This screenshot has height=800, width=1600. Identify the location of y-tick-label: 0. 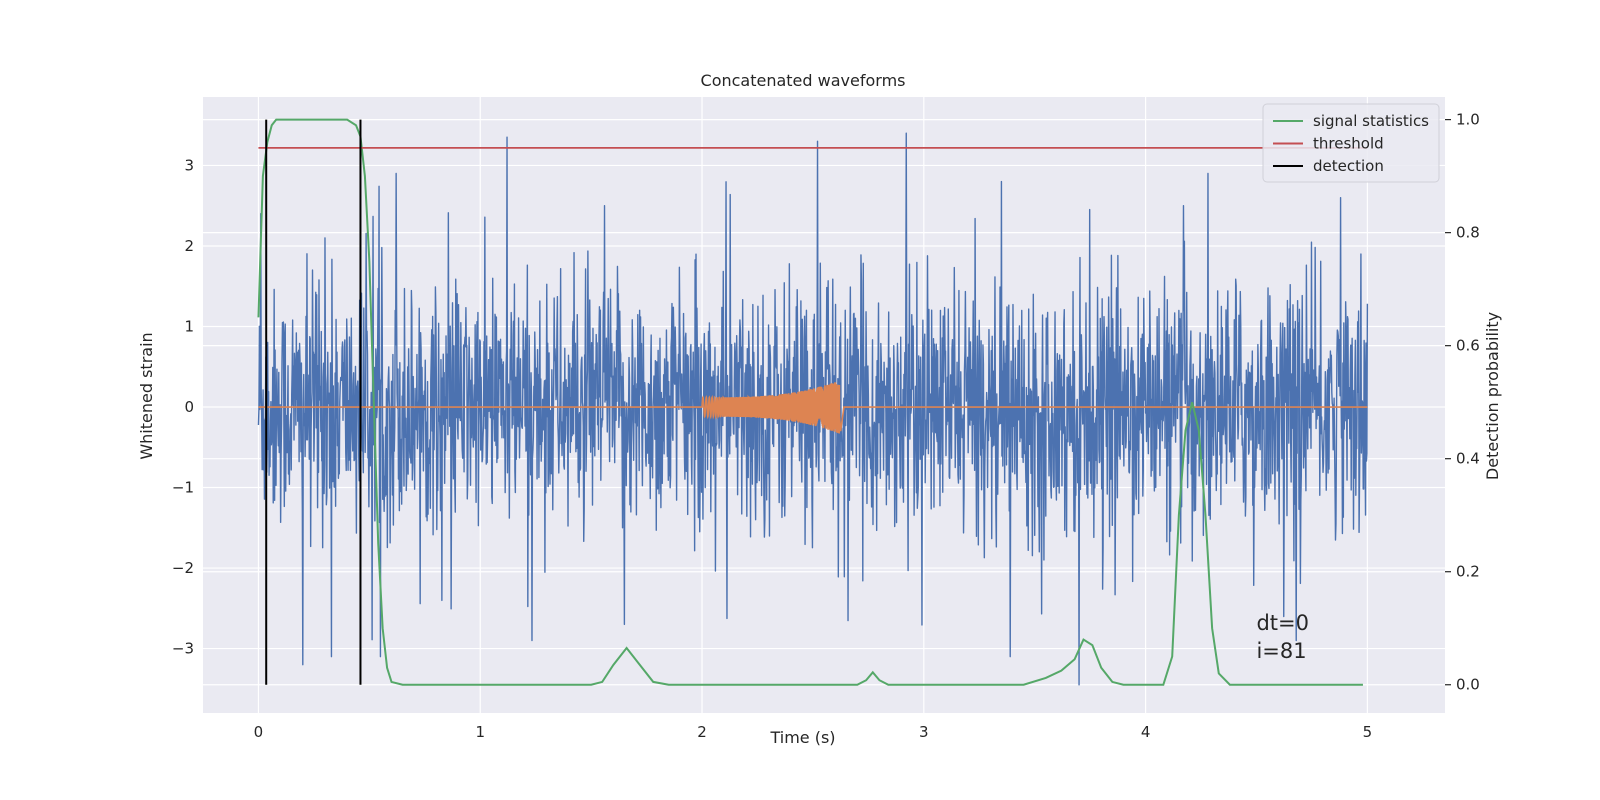
(189, 407).